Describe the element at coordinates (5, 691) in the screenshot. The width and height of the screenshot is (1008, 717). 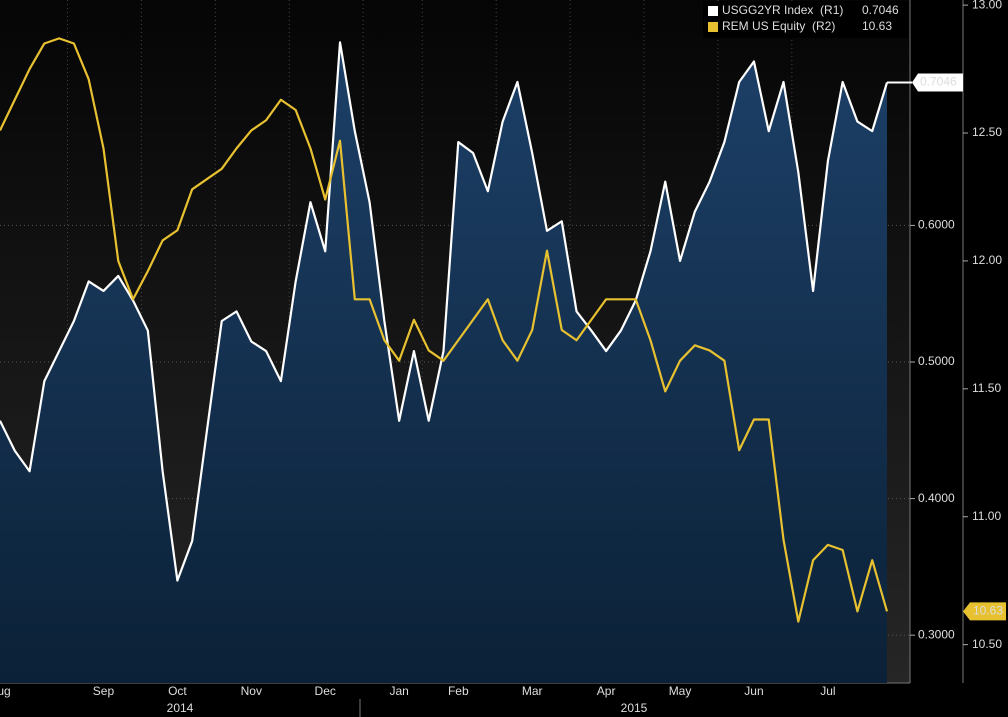
I see `x-tick-label: Aug` at that location.